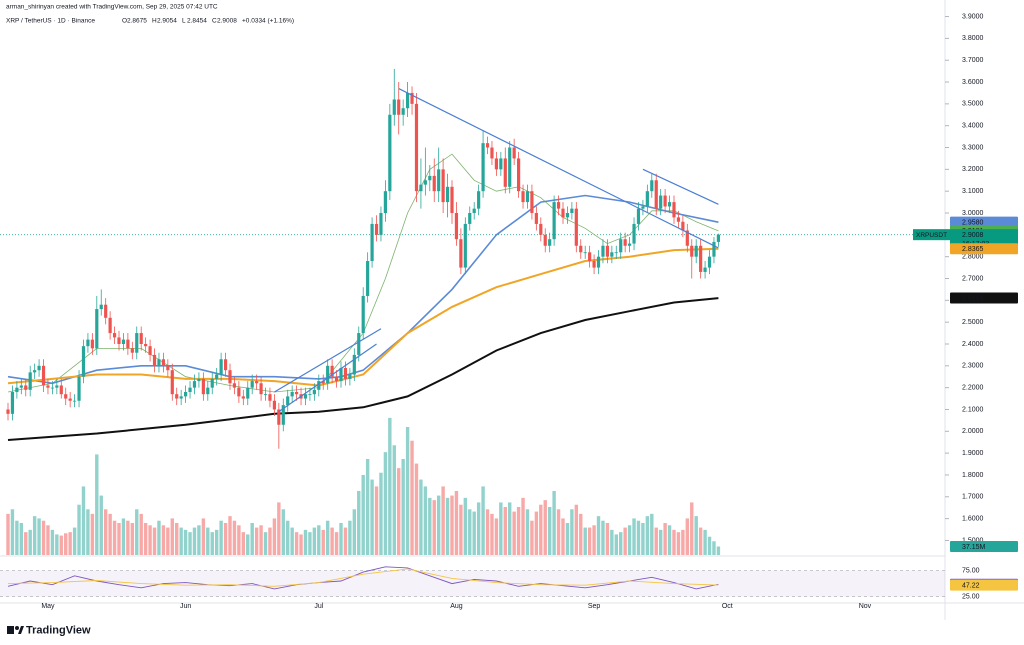  Describe the element at coordinates (974, 547) in the screenshot. I see `price-tag-label: 37.15M` at that location.